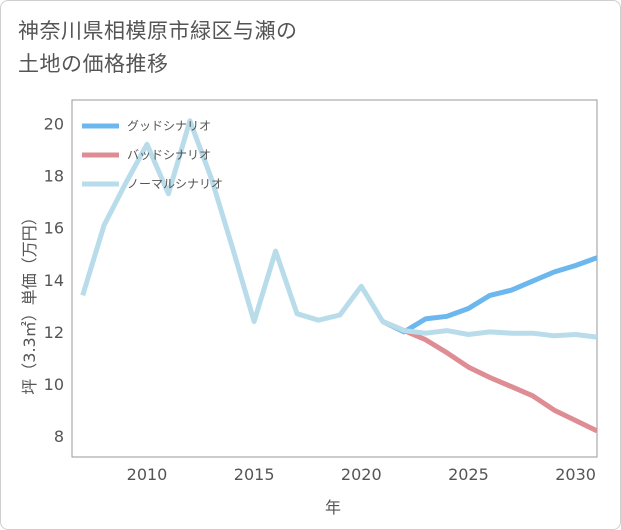 The width and height of the screenshot is (621, 530). I want to click on legend-label: グッドシナリオ, so click(169, 126).